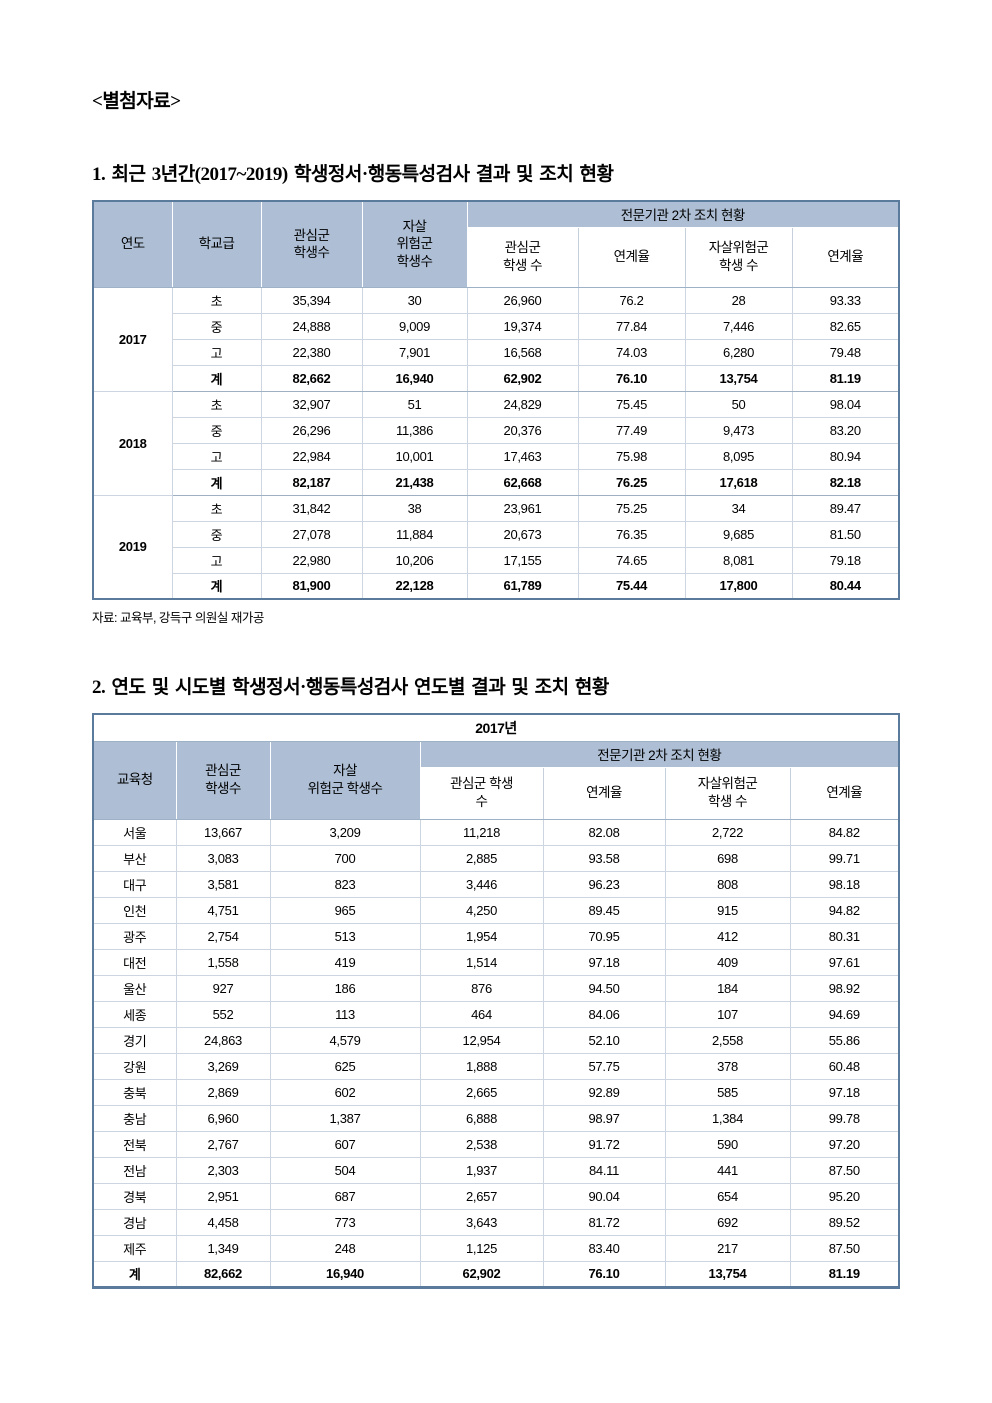 This screenshot has height=1403, width=992. I want to click on value-cell: 94.69, so click(844, 1014).